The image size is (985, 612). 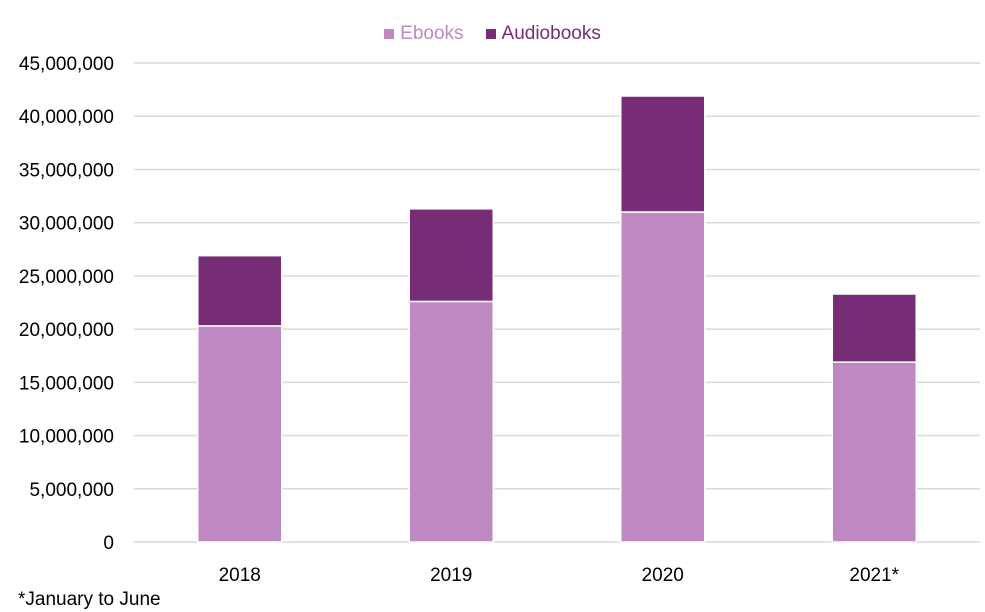 What do you see at coordinates (551, 33) in the screenshot?
I see `legend-label-audiobooks: Audiobooks` at bounding box center [551, 33].